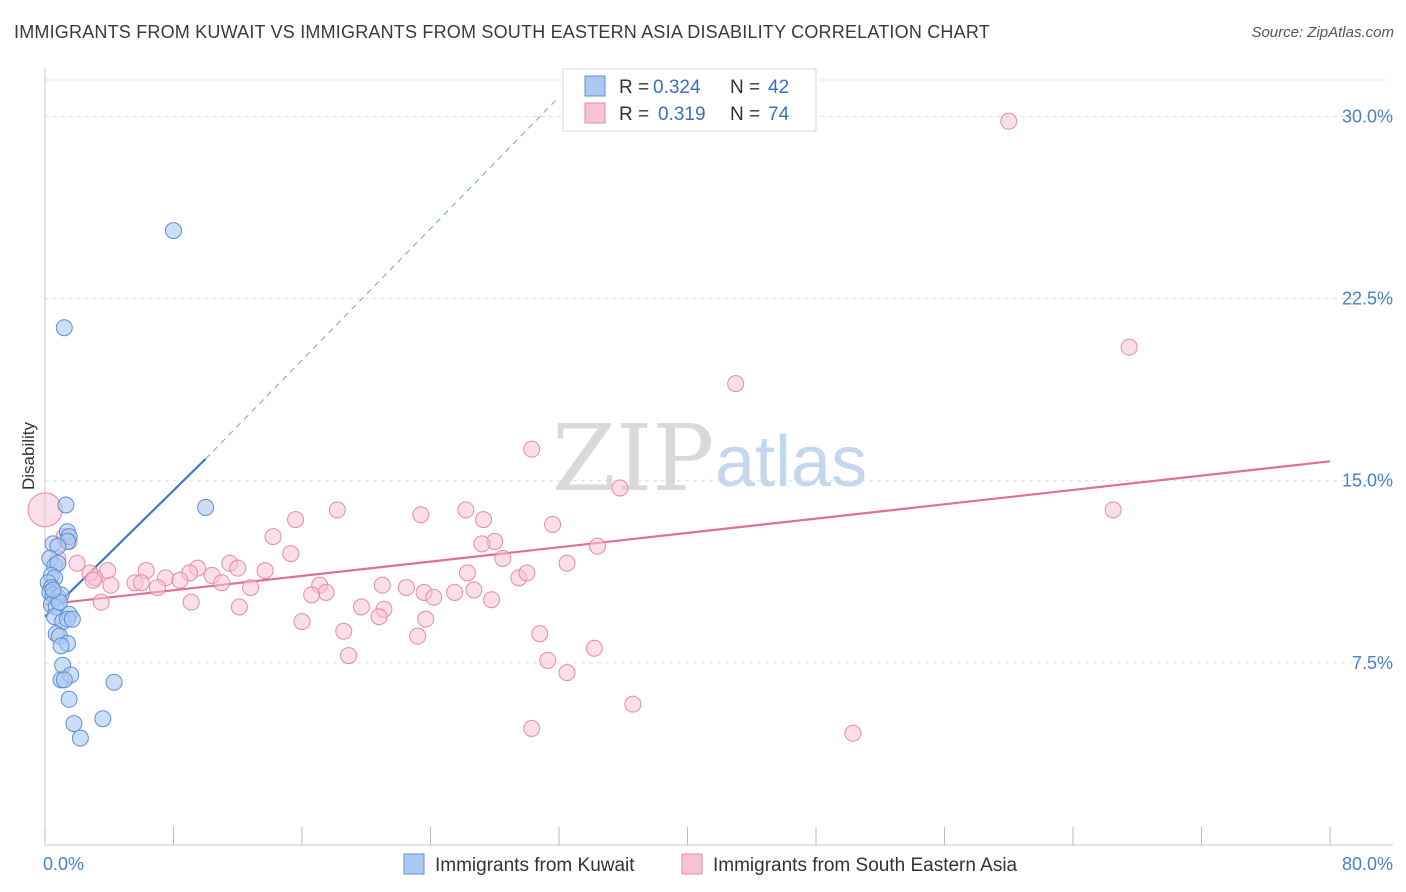 The width and height of the screenshot is (1406, 892). What do you see at coordinates (28, 455) in the screenshot?
I see `y-axis-title: Disability` at bounding box center [28, 455].